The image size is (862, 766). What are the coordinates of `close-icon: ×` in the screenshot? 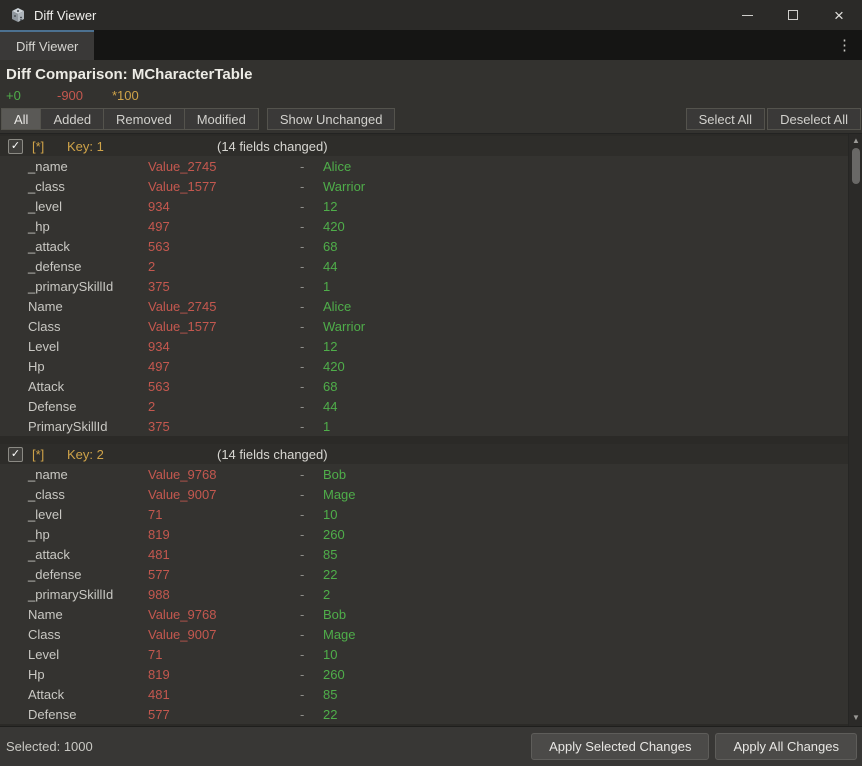 It's located at (839, 15).